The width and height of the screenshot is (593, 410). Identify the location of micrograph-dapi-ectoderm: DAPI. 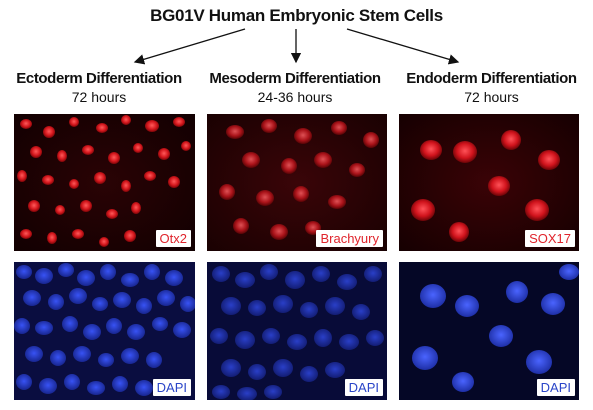
(104, 331).